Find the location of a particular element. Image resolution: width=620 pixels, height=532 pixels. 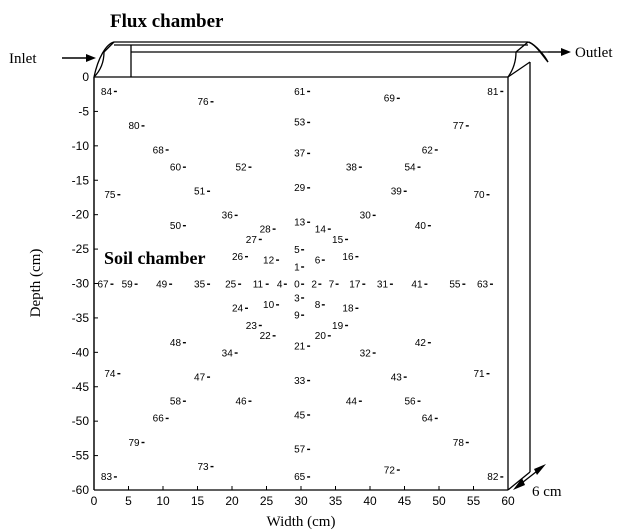

sensor-label: 58 is located at coordinates (176, 402).